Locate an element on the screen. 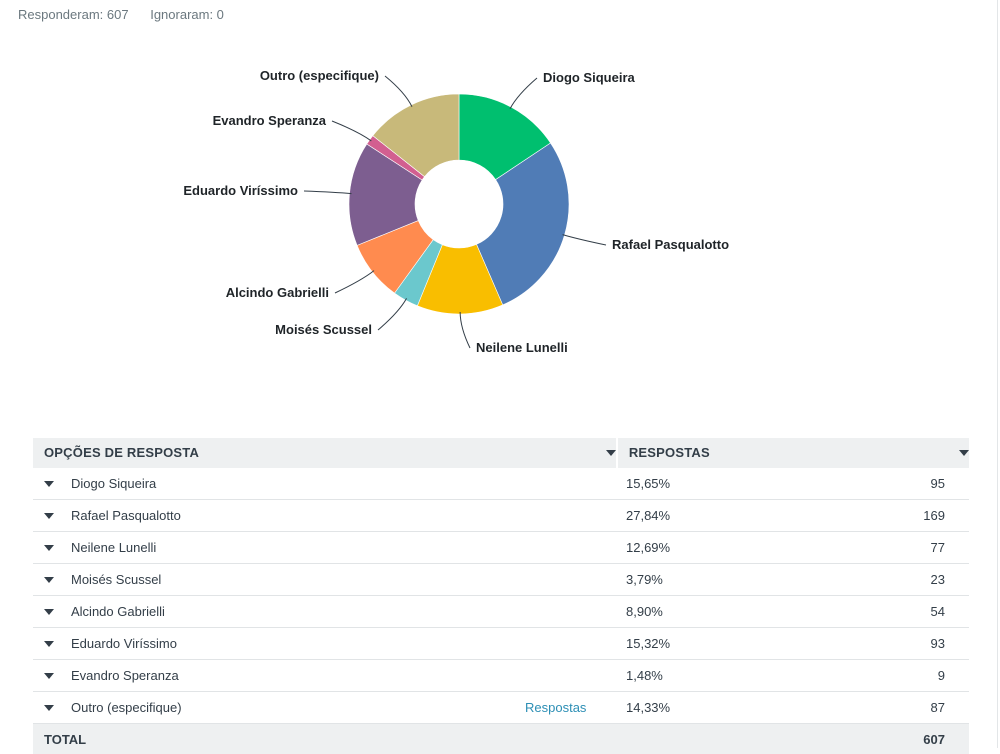  option-name: Alcindo Gabrielli is located at coordinates (118, 611).